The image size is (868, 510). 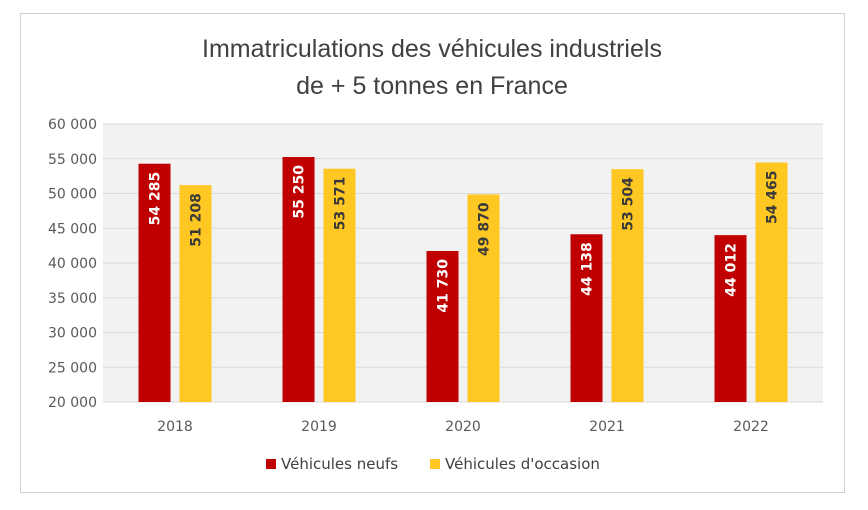 I want to click on x-tick-label: 2022, so click(x=751, y=427).